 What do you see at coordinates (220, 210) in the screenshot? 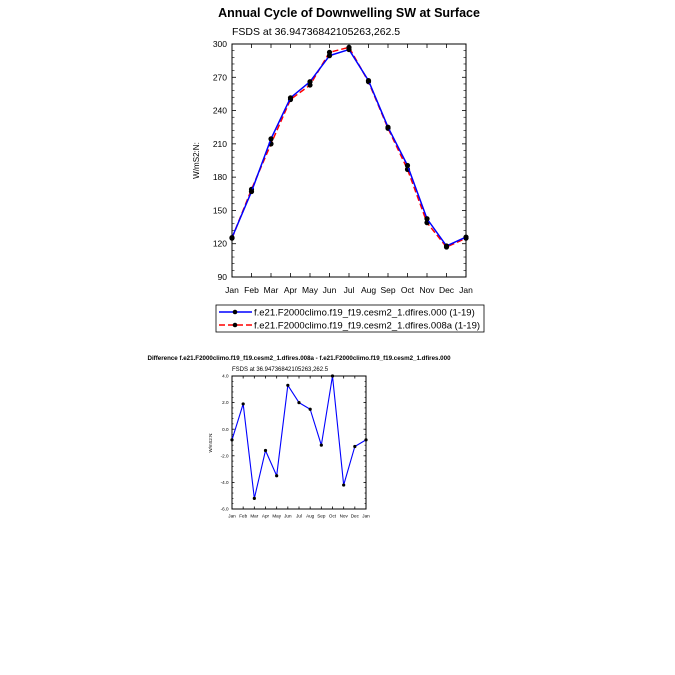
I see `y-tick-label: 150` at bounding box center [220, 210].